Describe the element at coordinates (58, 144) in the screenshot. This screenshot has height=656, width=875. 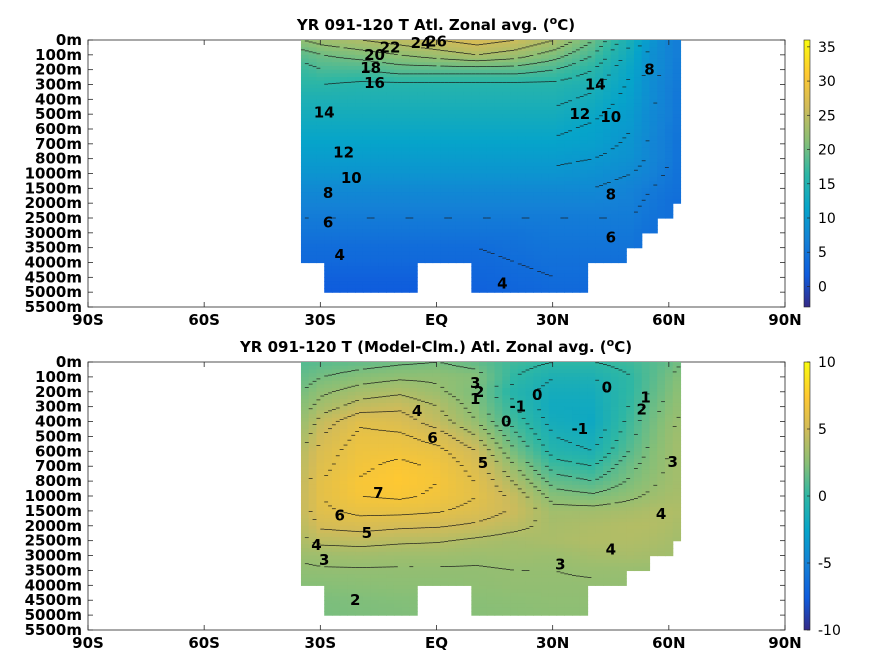
I see `y-tick-label: 700m` at that location.